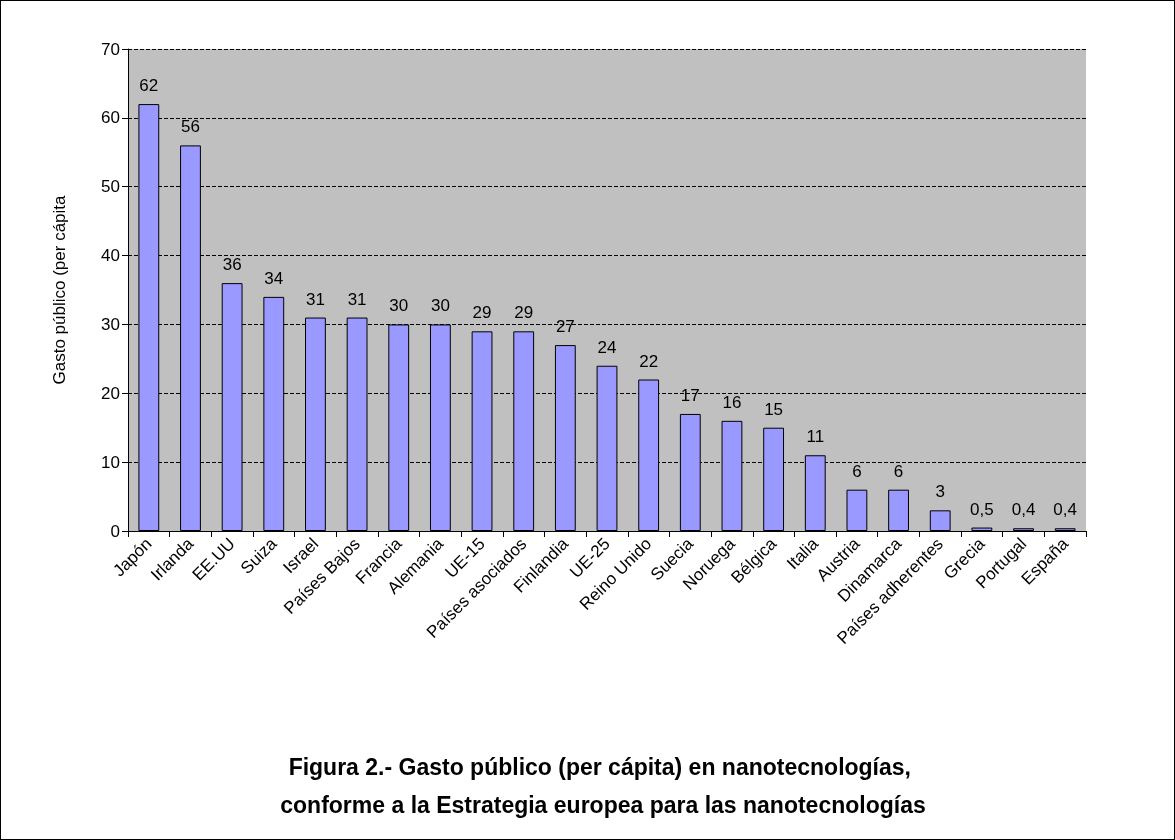  Describe the element at coordinates (190, 127) in the screenshot. I see `data-label: 56` at that location.